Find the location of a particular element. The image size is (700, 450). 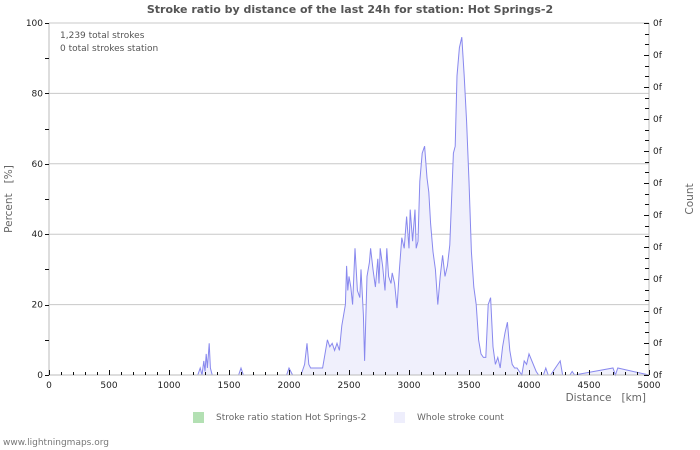

total-strokes-label: 1,239 total strokes is located at coordinates (102, 36).